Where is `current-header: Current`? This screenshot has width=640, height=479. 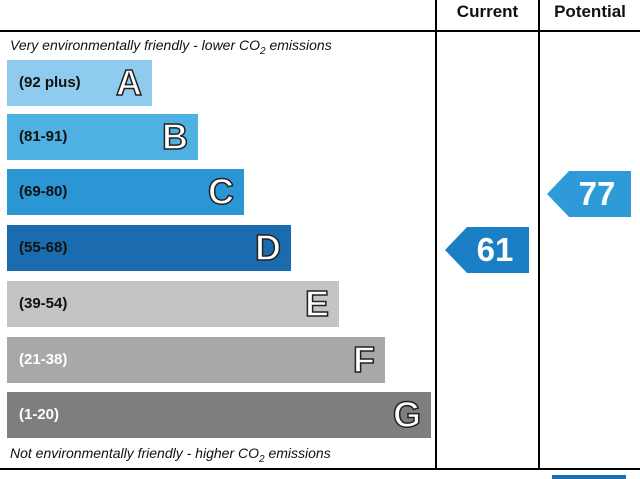 current-header: Current is located at coordinates (487, 11).